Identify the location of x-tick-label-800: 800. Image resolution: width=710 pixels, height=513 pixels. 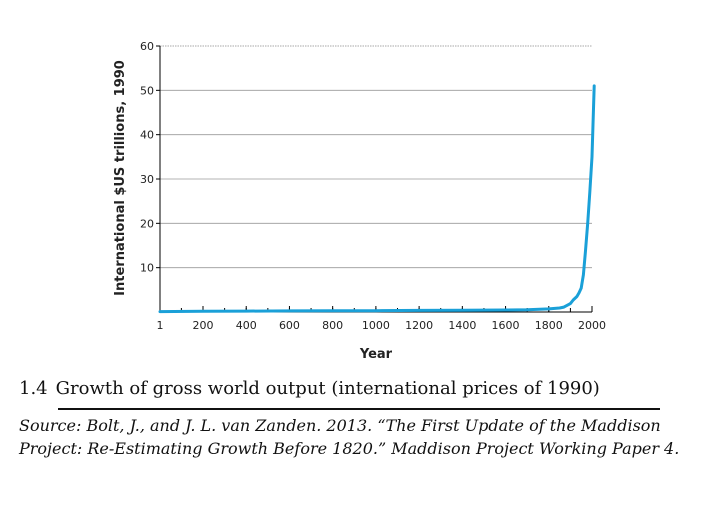
(332, 325).